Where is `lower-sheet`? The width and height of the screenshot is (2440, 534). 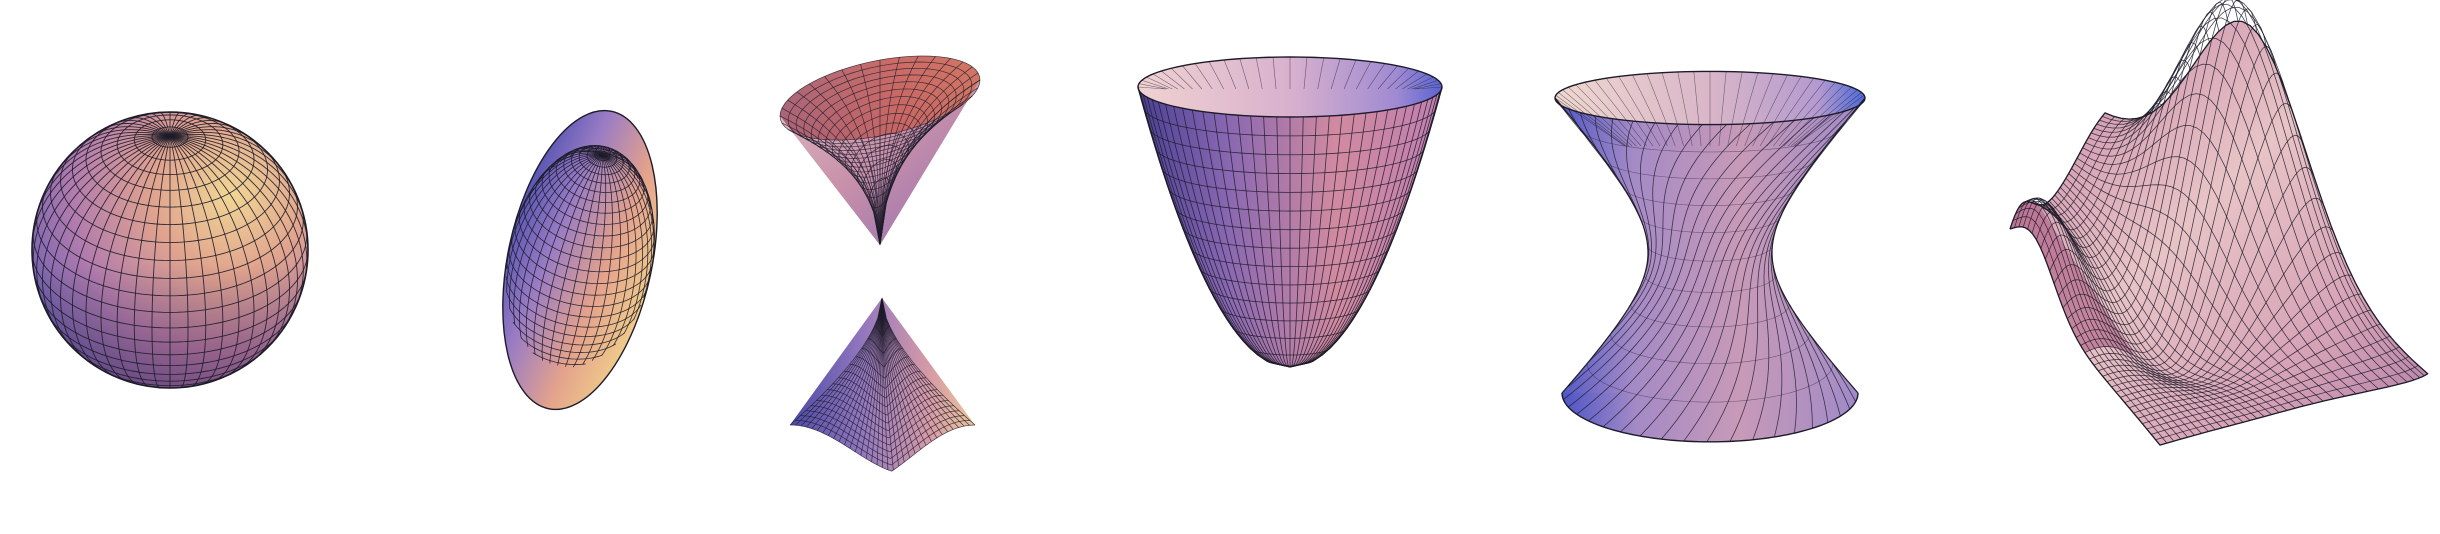 lower-sheet is located at coordinates (882, 384).